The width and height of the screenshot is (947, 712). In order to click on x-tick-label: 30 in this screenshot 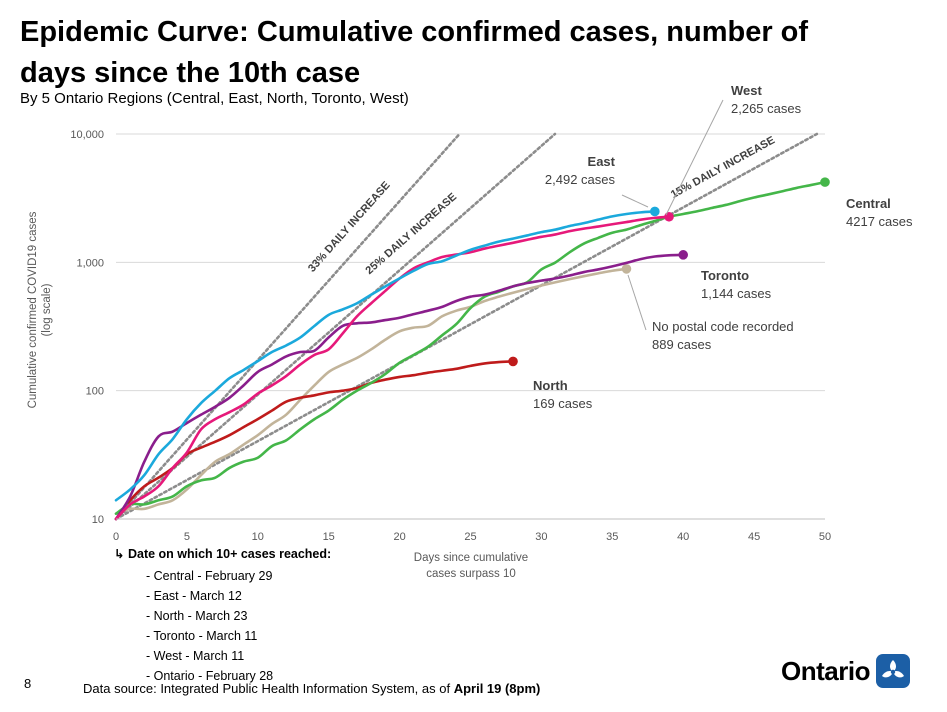, I will do `click(541, 537)`.